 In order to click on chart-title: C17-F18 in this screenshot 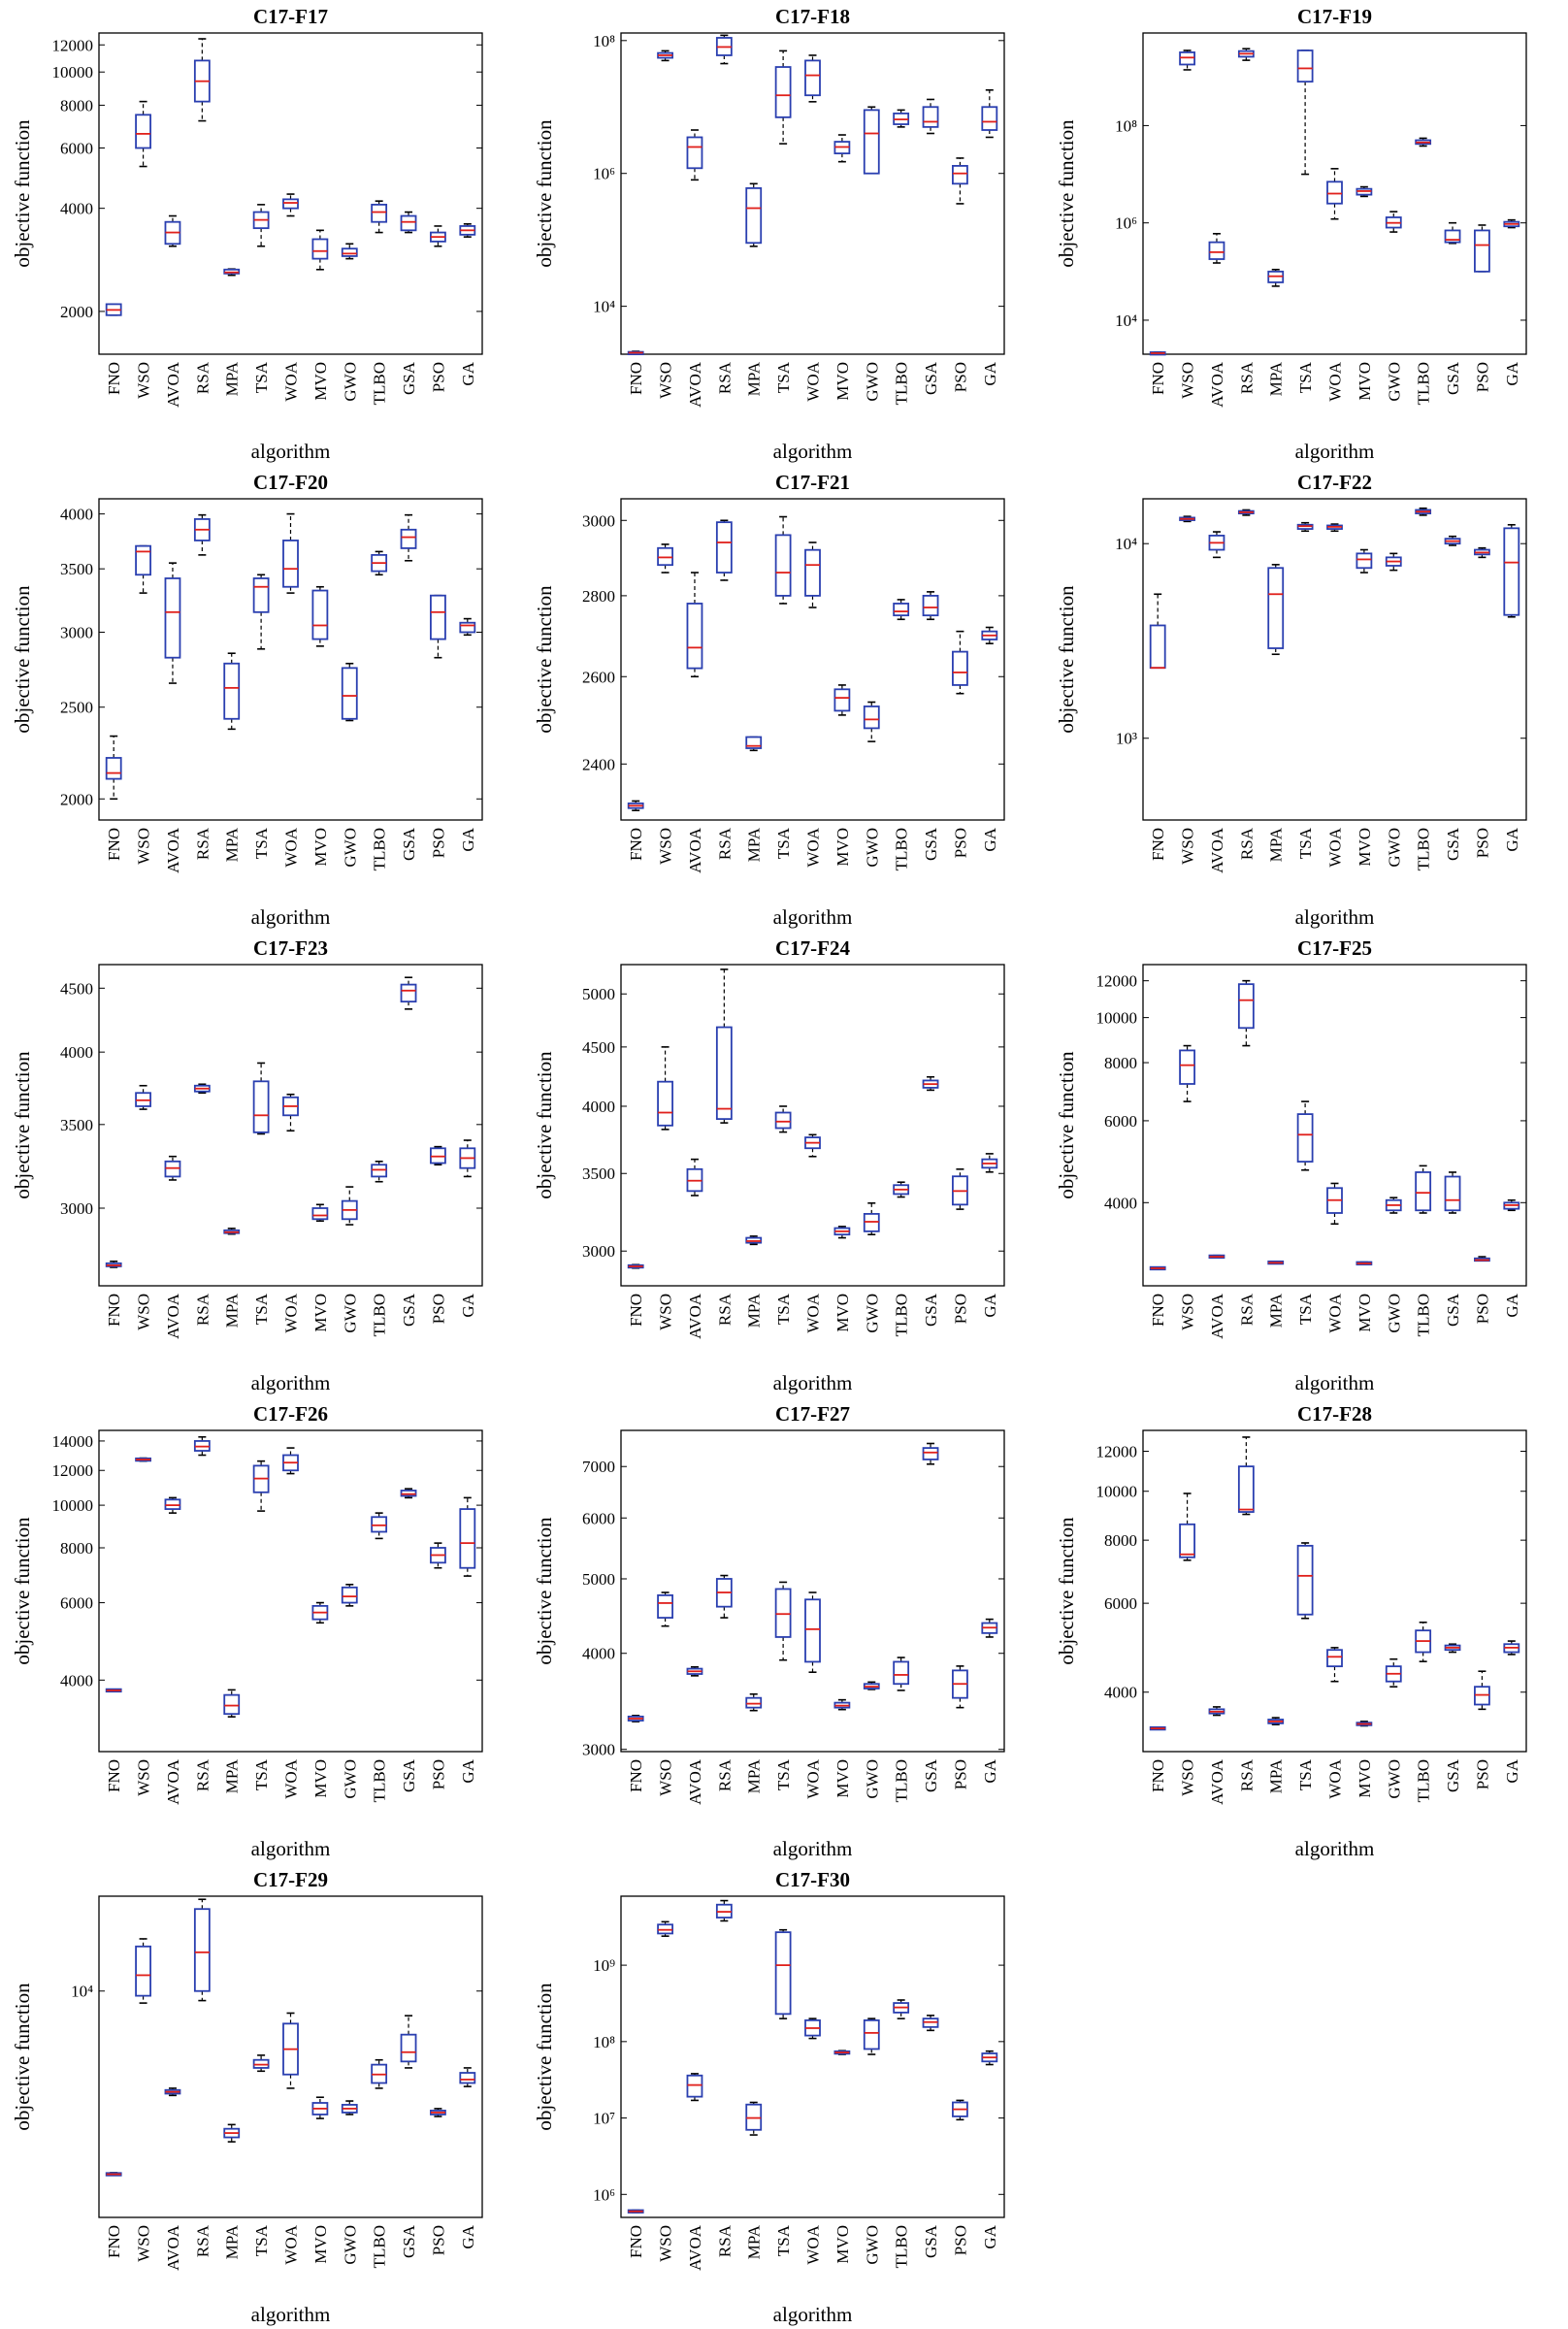, I will do `click(812, 16)`.